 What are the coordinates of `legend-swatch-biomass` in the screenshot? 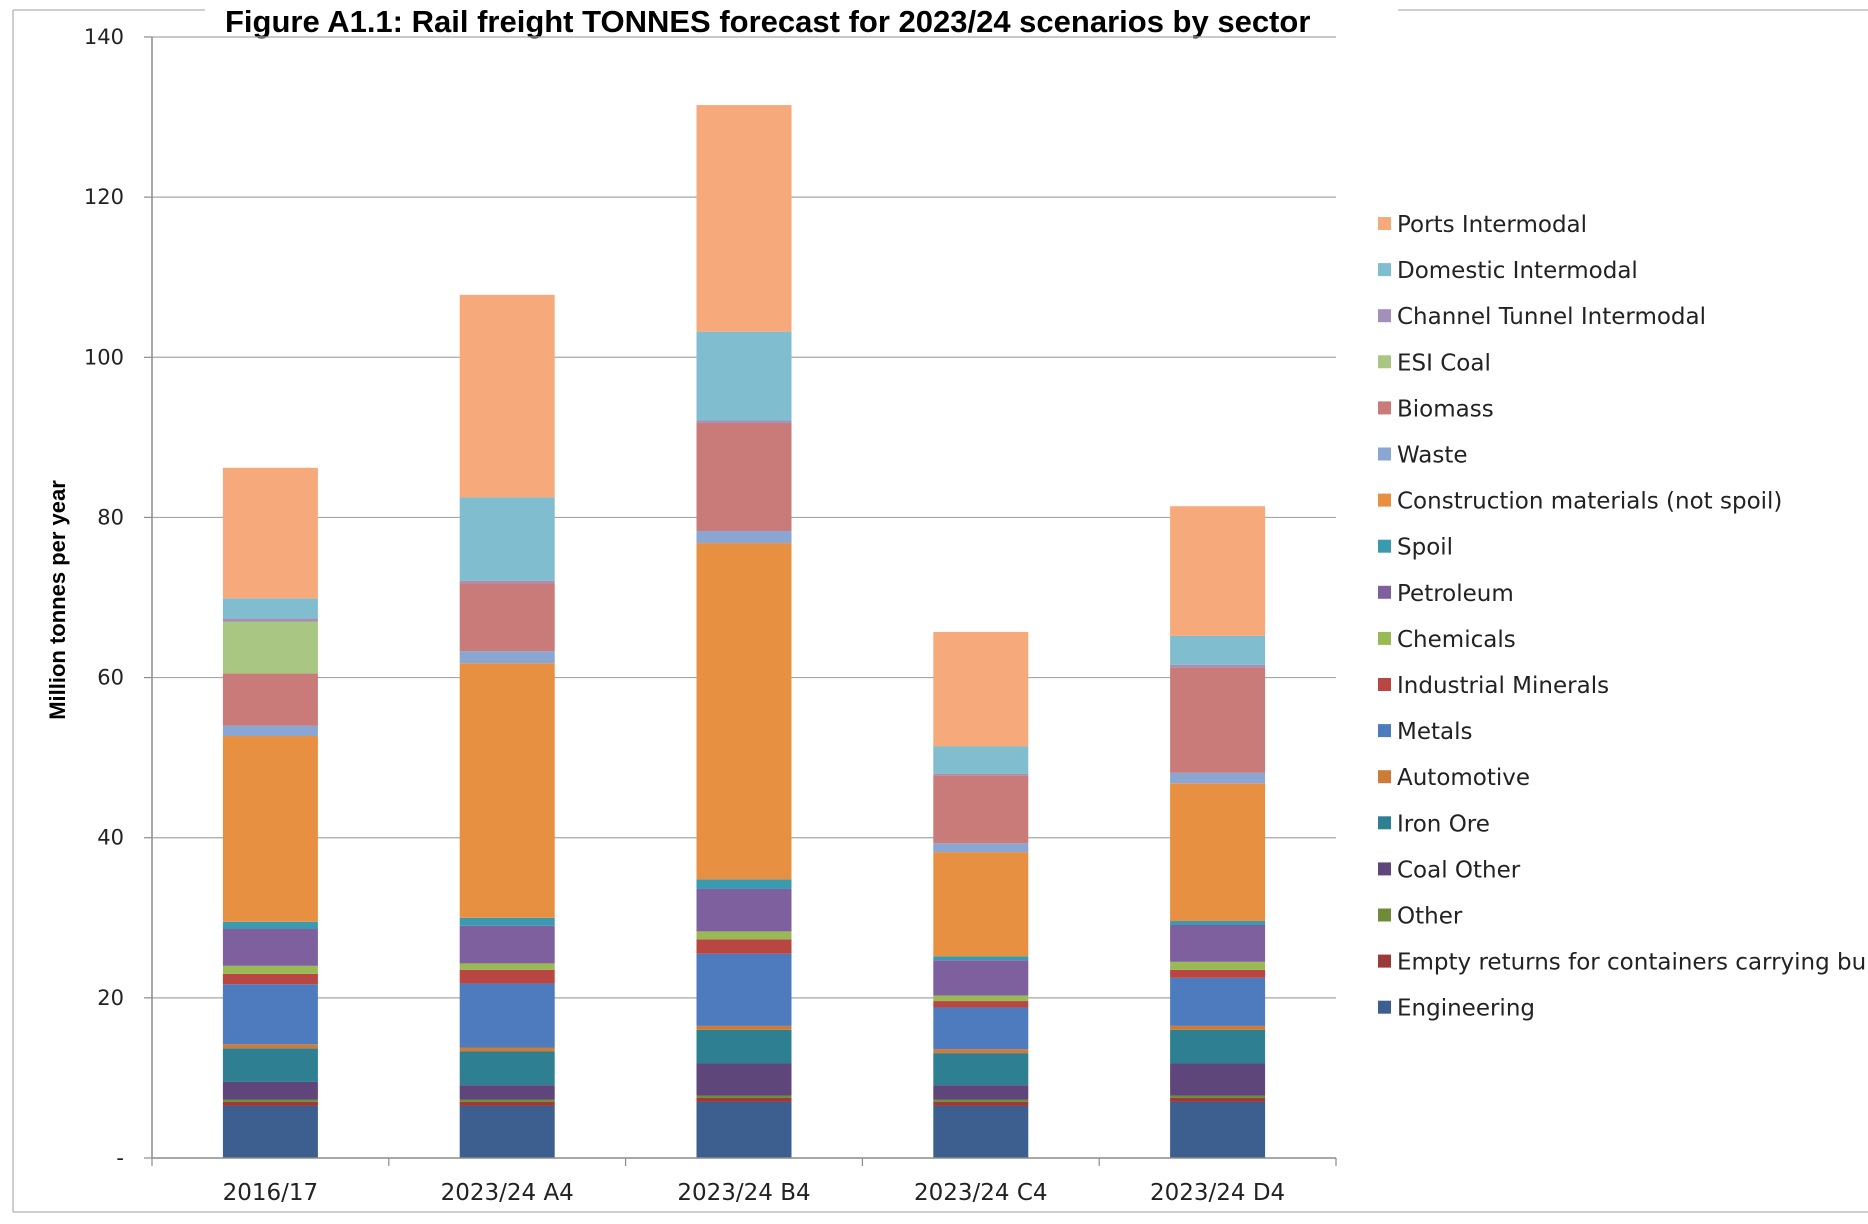 It's located at (1384, 408).